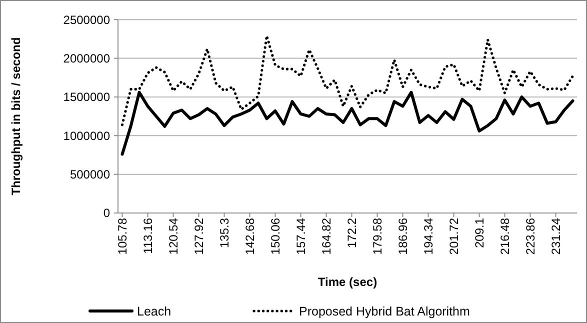  Describe the element at coordinates (301, 236) in the screenshot. I see `x-tick-label: 157.44` at that location.